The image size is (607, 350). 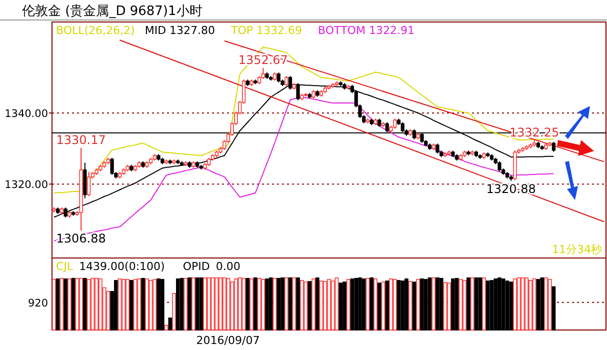 What do you see at coordinates (26, 114) in the screenshot?
I see `y-tick-label: 1340.00` at bounding box center [26, 114].